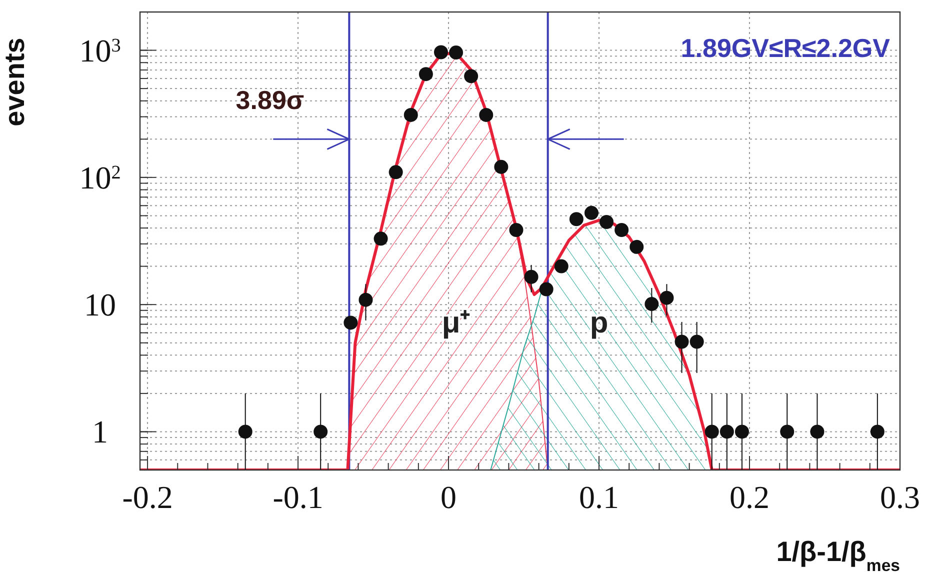 The height and width of the screenshot is (573, 930). Describe the element at coordinates (100, 50) in the screenshot. I see `y-tick-label: 10$^{3}$` at that location.